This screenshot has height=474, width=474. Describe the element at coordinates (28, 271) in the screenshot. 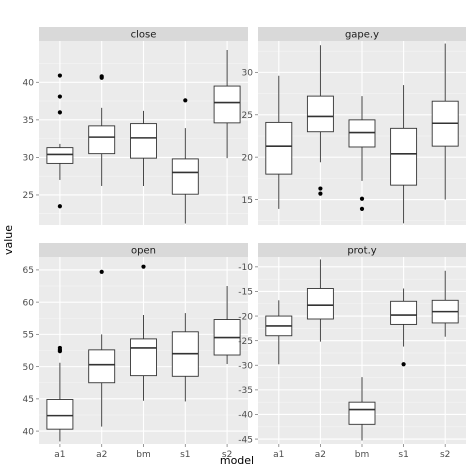

I see `y-tick-label: 65` at that location.